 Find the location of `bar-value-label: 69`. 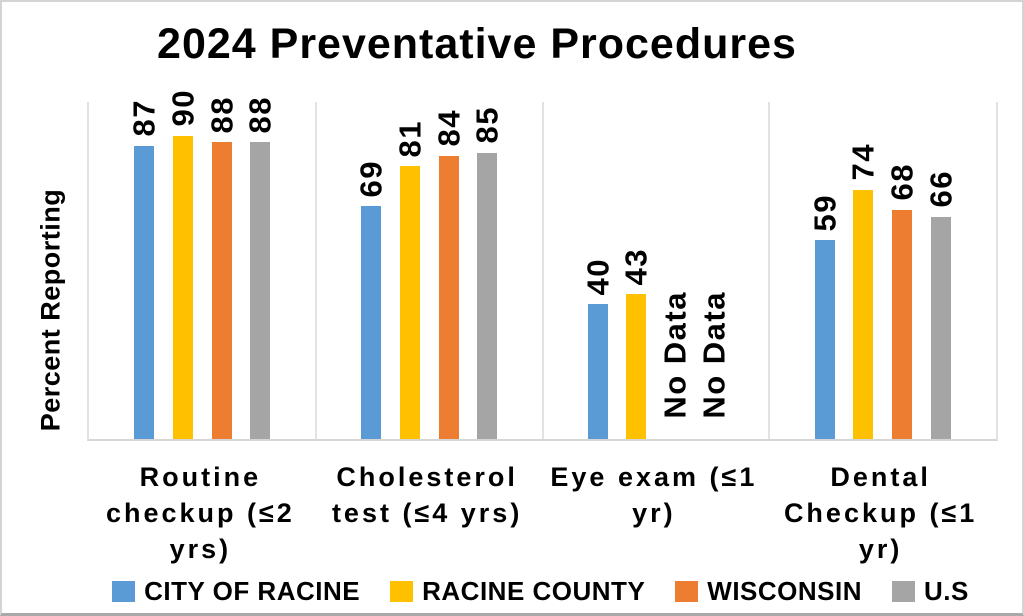

bar-value-label: 69 is located at coordinates (371, 179).